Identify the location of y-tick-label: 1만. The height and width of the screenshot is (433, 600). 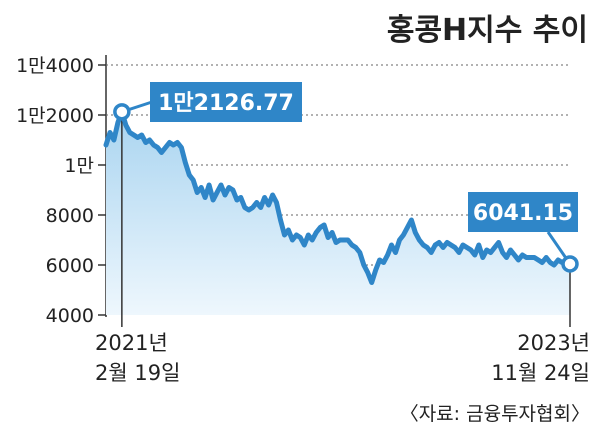
(79, 166).